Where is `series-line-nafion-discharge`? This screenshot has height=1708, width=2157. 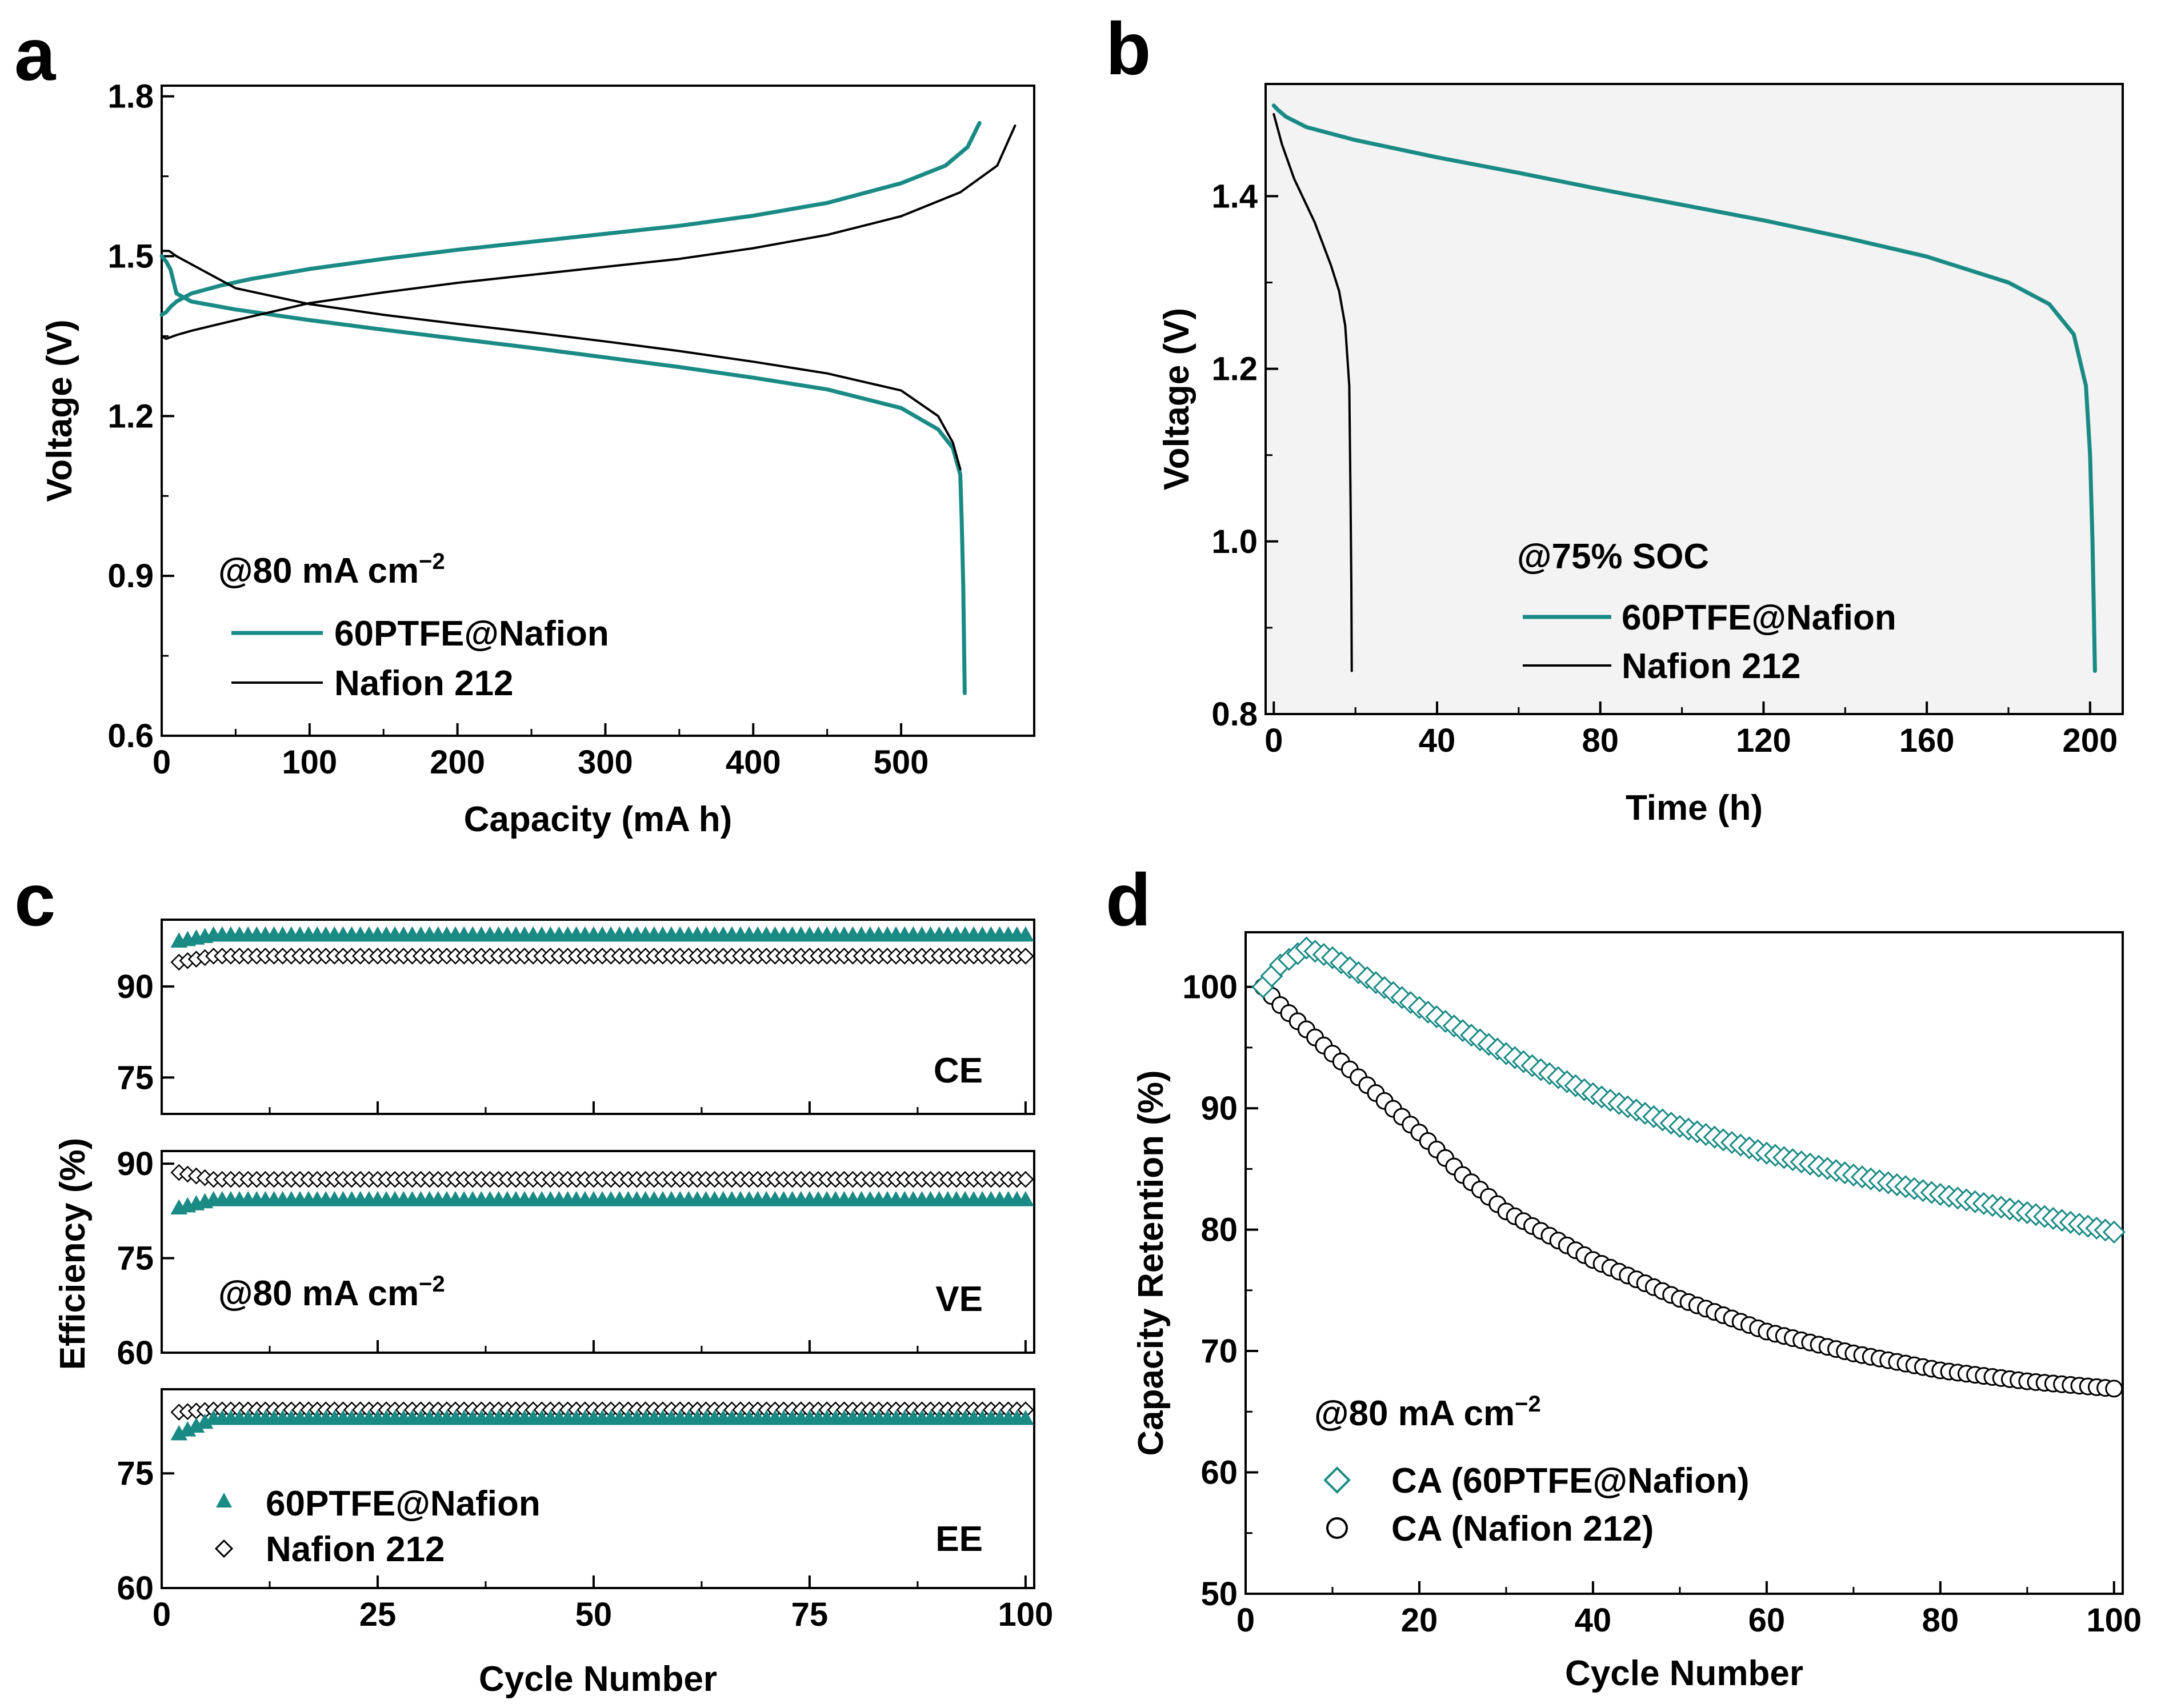
series-line-nafion-discharge is located at coordinates (561, 361).